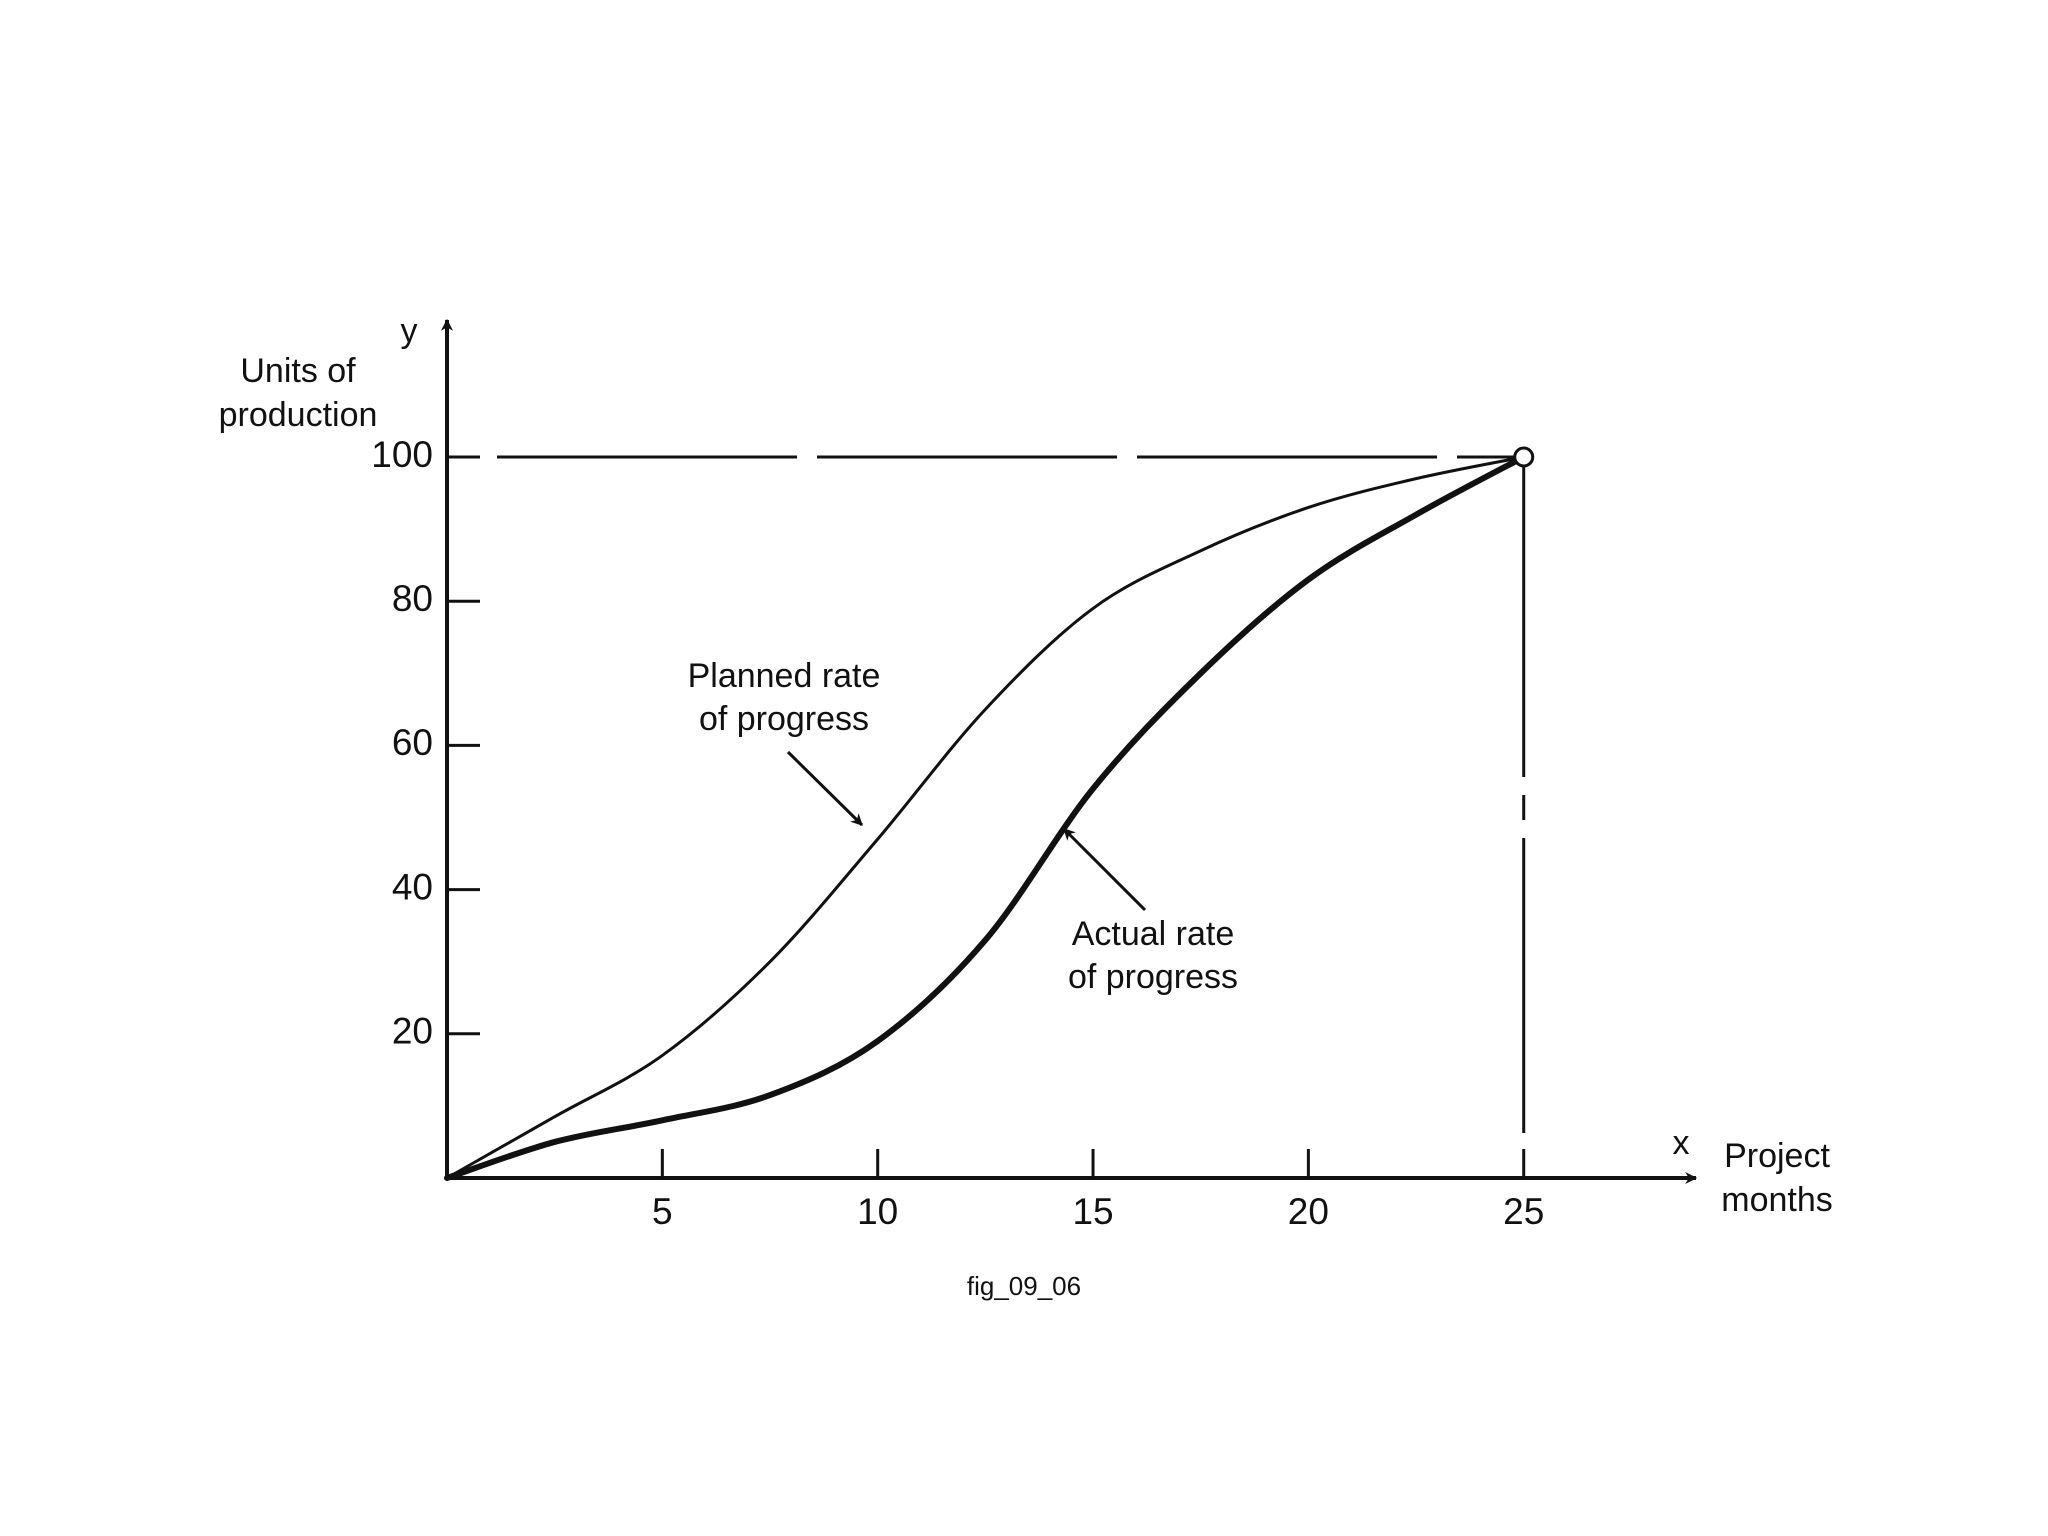  What do you see at coordinates (1092, 1211) in the screenshot?
I see `x-tick-label: 15` at bounding box center [1092, 1211].